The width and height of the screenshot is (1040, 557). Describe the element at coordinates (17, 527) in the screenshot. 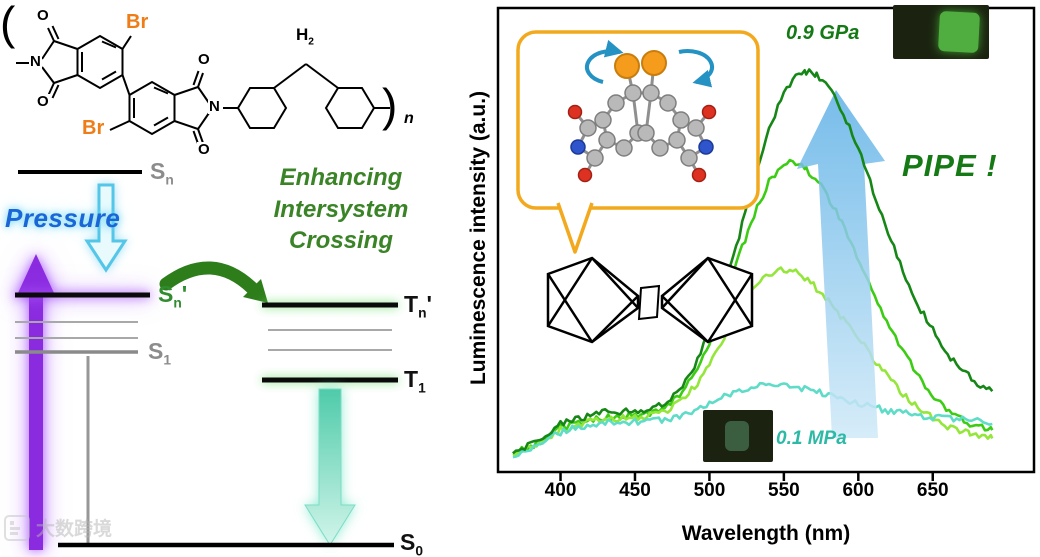

I see `watermark-logo` at that location.